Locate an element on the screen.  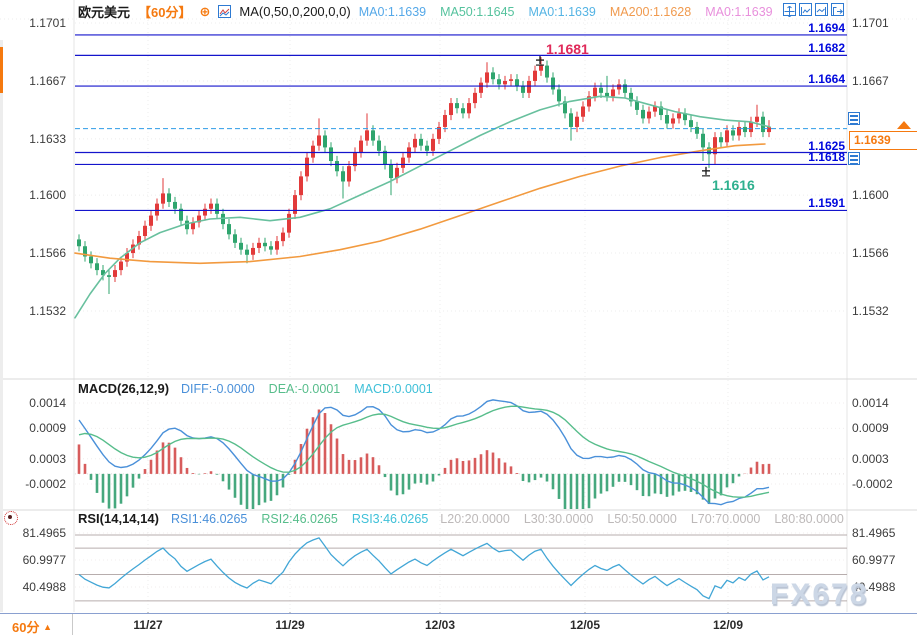
bottom-time-axis: 60分 ▲ 11/27 11/29 12/03 12/05 12/09 is located at coordinates (458, 624).